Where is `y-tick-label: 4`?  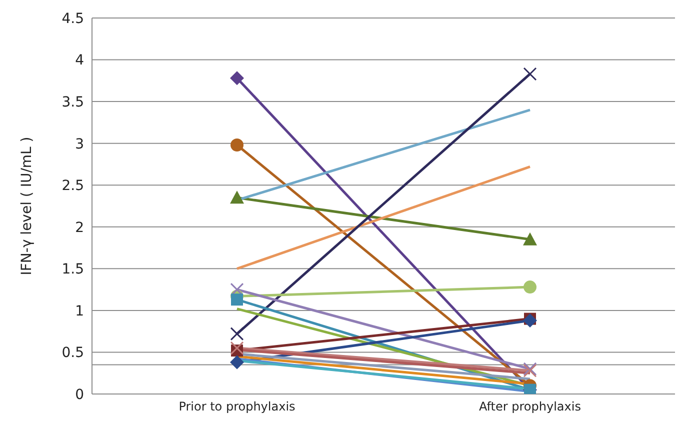 y-tick-label: 4 is located at coordinates (79, 60).